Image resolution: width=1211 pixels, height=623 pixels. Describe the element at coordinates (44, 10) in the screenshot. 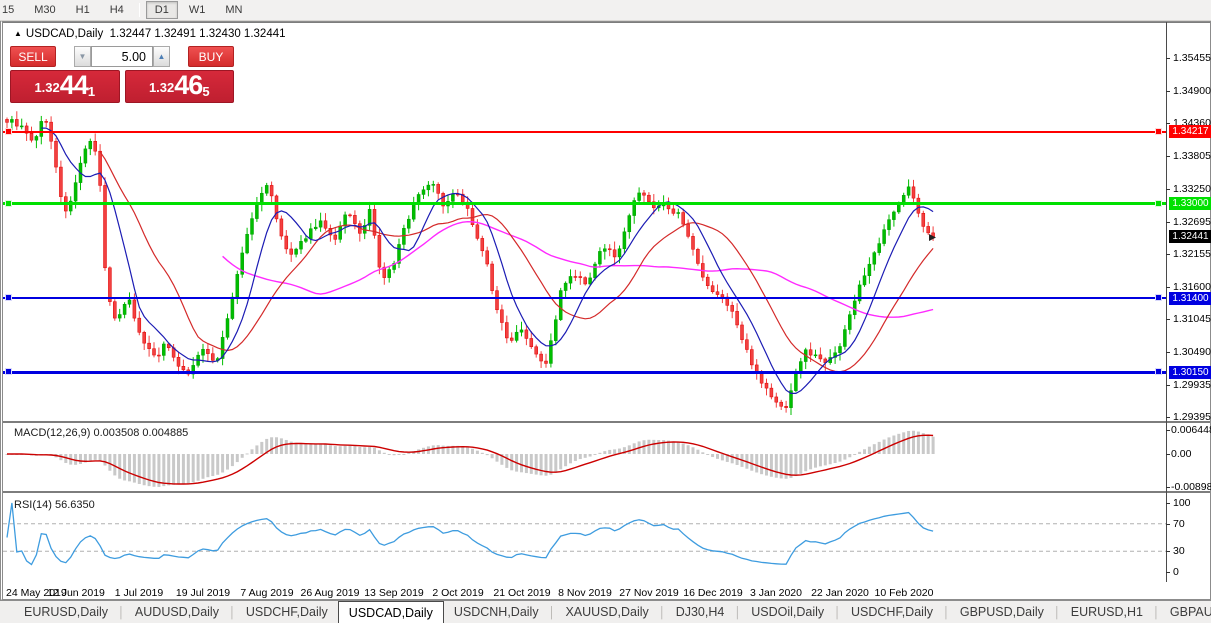

I see `timeframe-button-m30: M30` at that location.